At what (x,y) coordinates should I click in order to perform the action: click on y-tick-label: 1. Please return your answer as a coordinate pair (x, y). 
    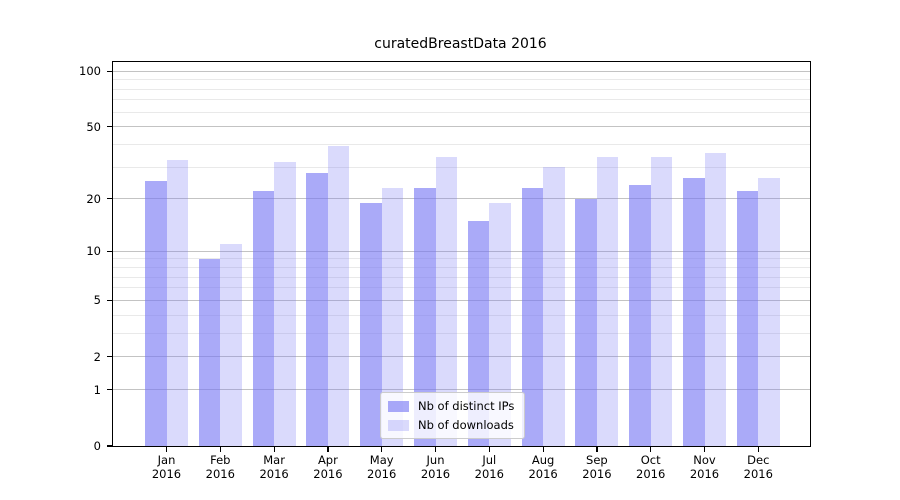
    Looking at the image, I should click on (97, 389).